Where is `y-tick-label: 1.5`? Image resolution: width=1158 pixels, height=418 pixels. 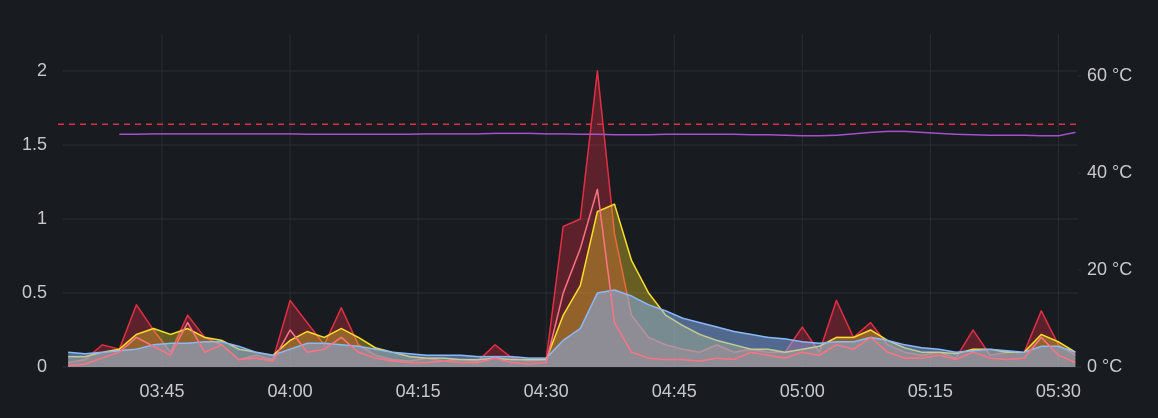
y-tick-label: 1.5 is located at coordinates (34, 144).